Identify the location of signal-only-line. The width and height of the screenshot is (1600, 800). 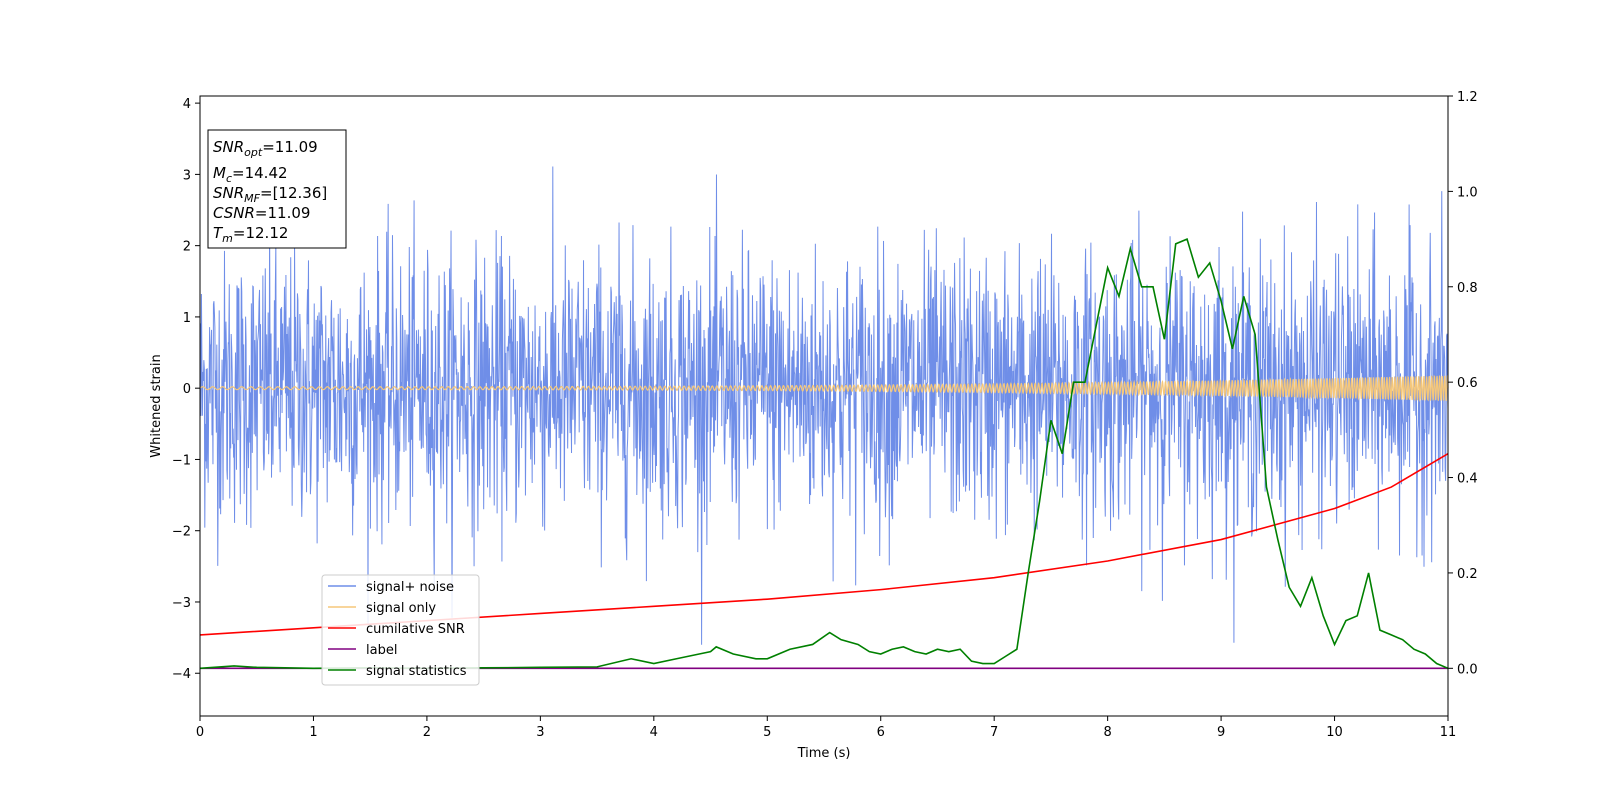
(824, 388).